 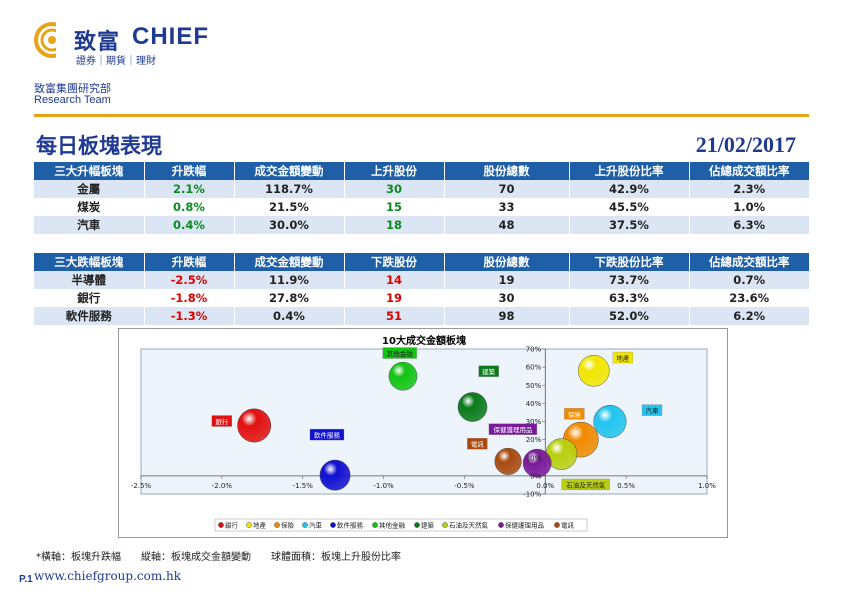 I want to click on advancing-count: 30, so click(x=394, y=189).